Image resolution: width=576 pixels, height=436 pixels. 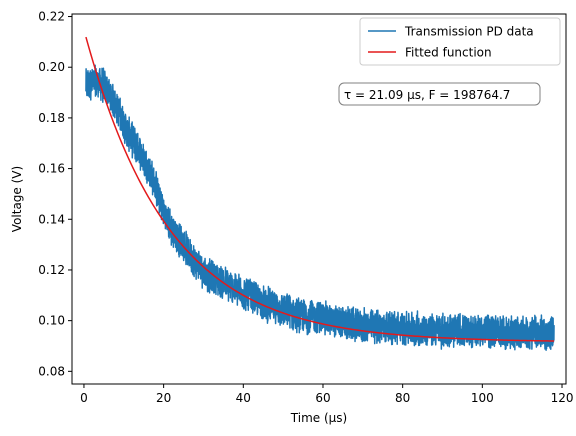 What do you see at coordinates (84, 398) in the screenshot?
I see `x-tick-label: 0` at bounding box center [84, 398].